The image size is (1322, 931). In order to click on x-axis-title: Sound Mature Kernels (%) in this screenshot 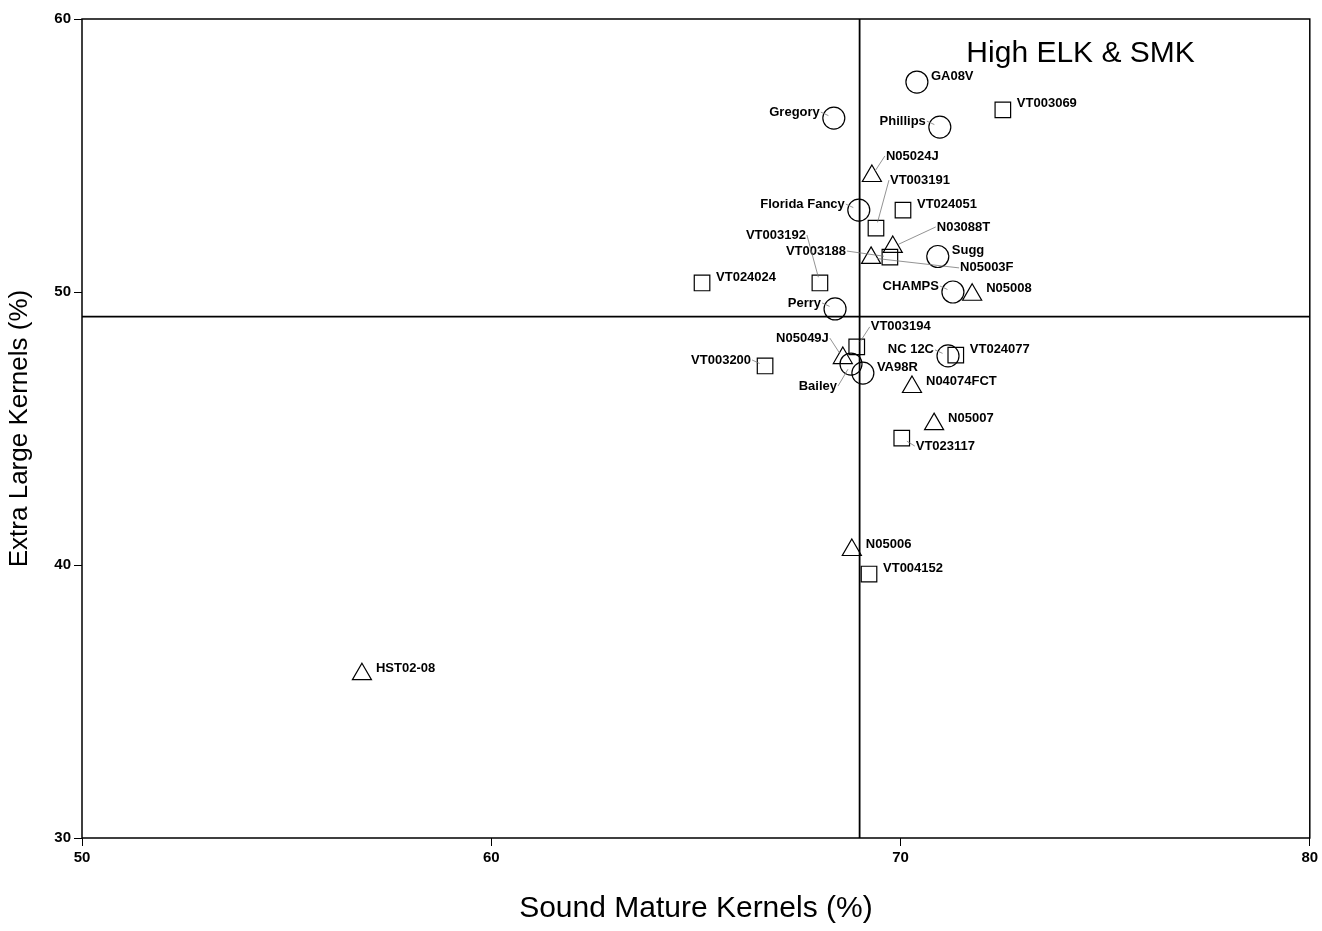, I will do `click(696, 907)`.